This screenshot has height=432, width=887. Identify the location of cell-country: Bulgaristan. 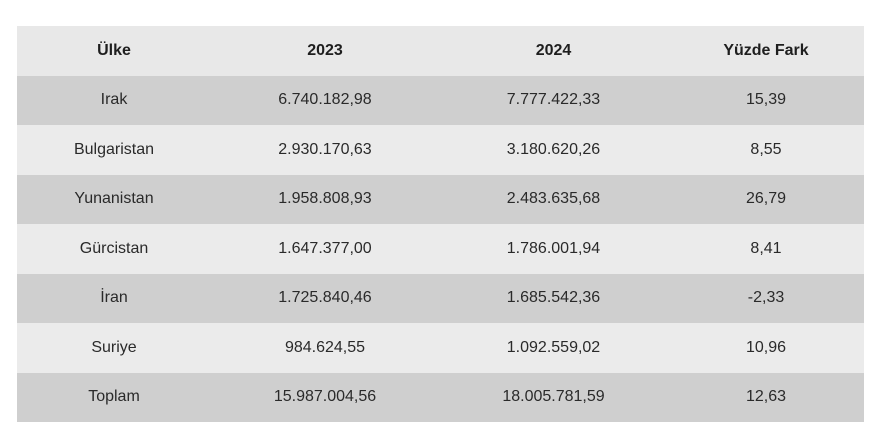
(114, 150).